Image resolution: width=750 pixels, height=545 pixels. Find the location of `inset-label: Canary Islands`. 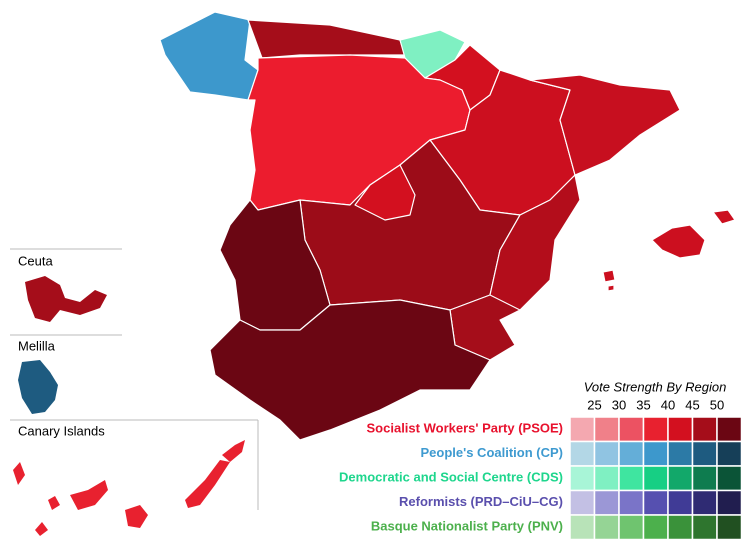

inset-label: Canary Islands is located at coordinates (61, 430).